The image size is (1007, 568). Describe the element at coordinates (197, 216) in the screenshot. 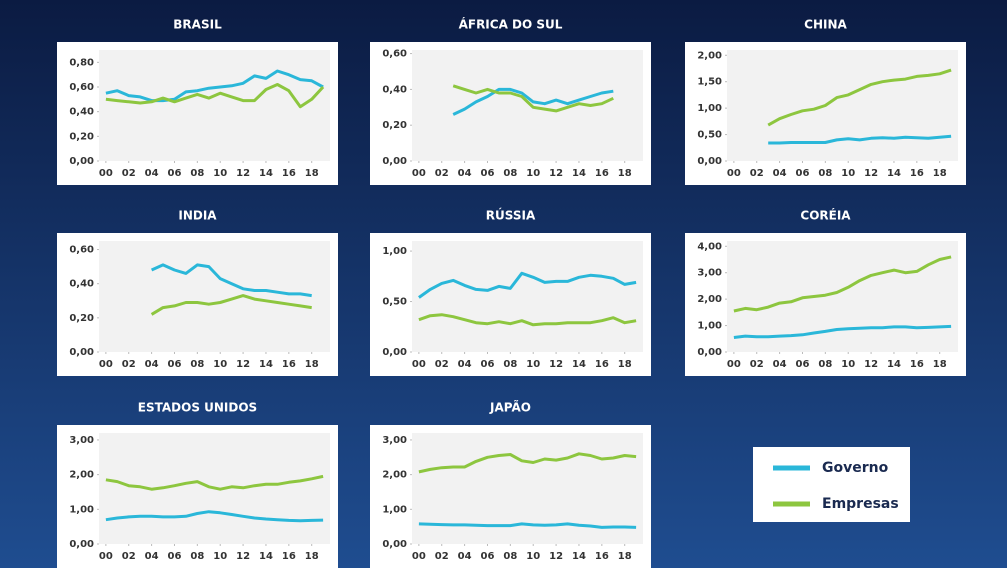

I see `chart-title: INDIA` at that location.